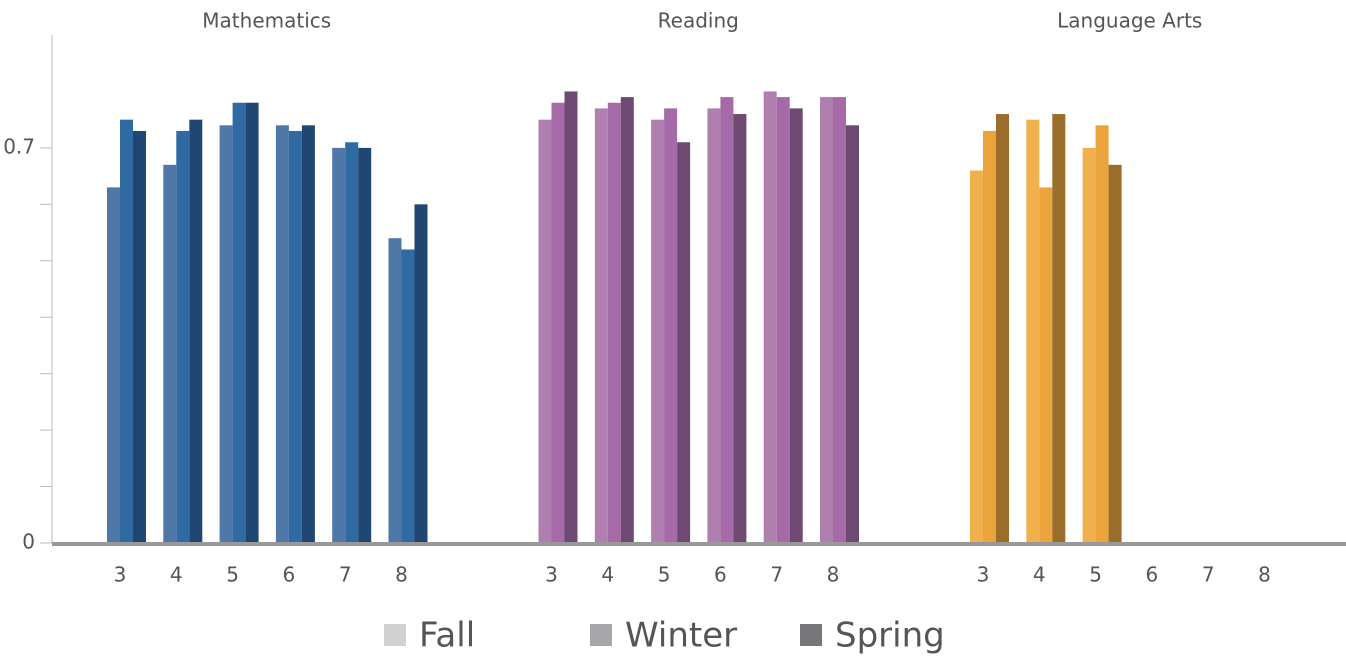 Image resolution: width=1346 pixels, height=669 pixels. What do you see at coordinates (698, 21) in the screenshot?
I see `panel-title: Reading` at bounding box center [698, 21].